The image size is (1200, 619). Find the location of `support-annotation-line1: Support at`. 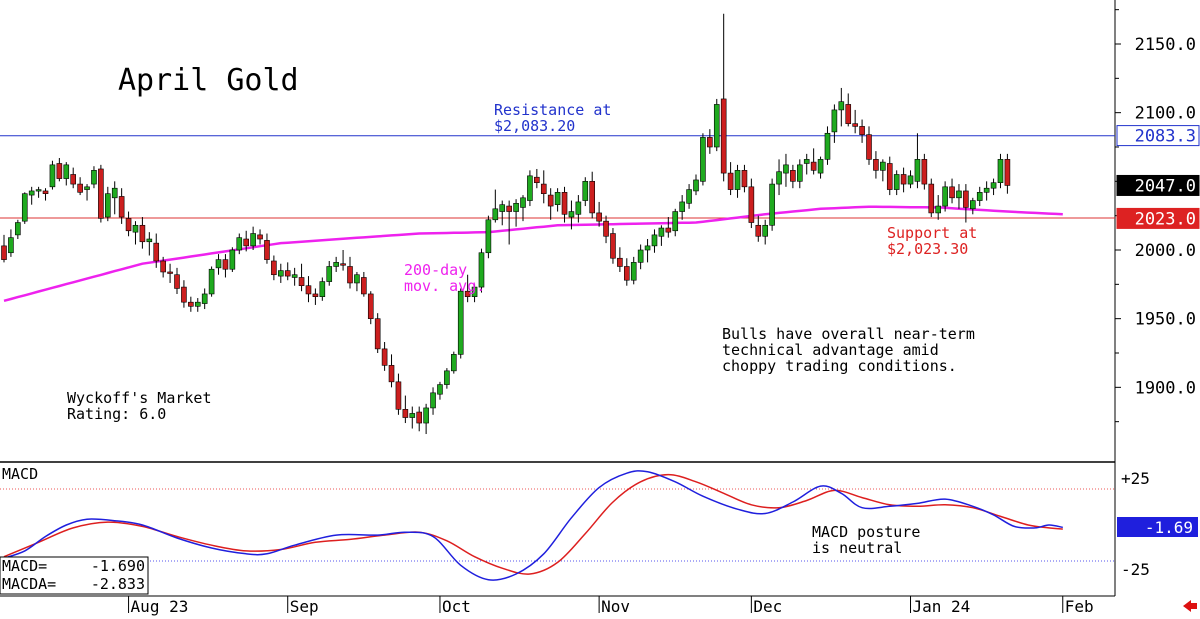

support-annotation-line1: Support at is located at coordinates (932, 233).